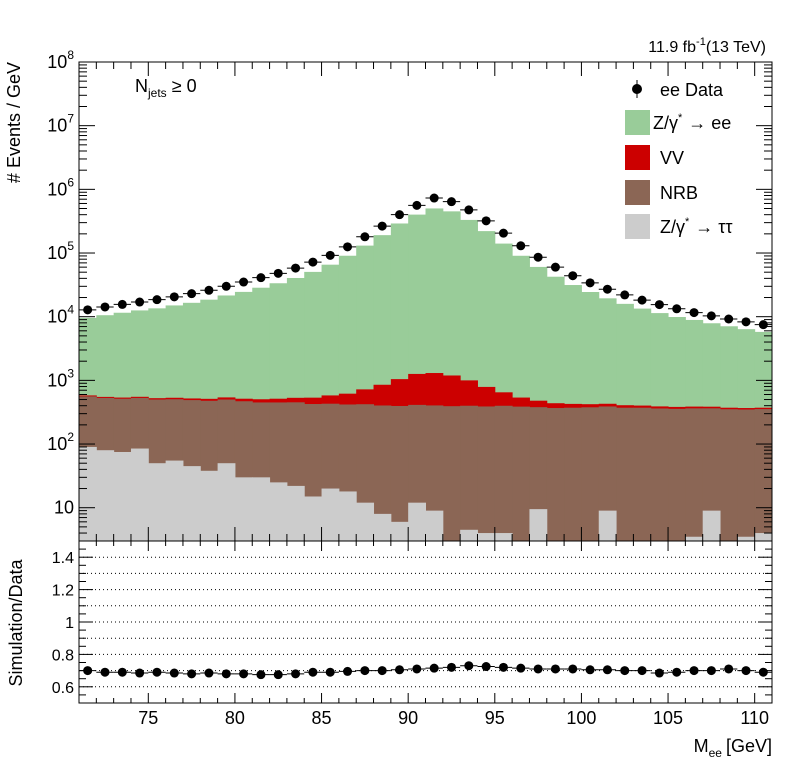 Image resolution: width=796 pixels, height=772 pixels. What do you see at coordinates (707, 46) in the screenshot?
I see `lumi-label: 11.9 fb-1(13 TeV)` at bounding box center [707, 46].